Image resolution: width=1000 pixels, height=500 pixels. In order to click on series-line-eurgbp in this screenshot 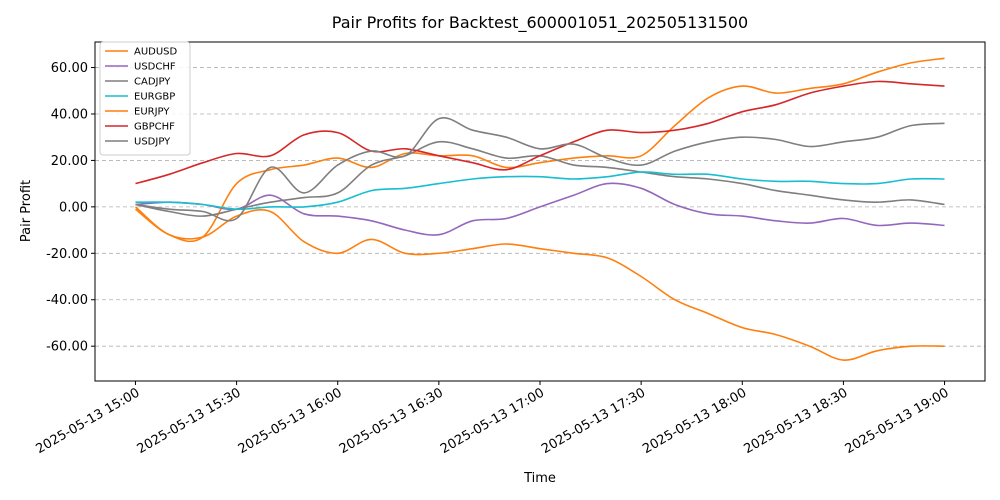, I will do `click(540, 191)`.